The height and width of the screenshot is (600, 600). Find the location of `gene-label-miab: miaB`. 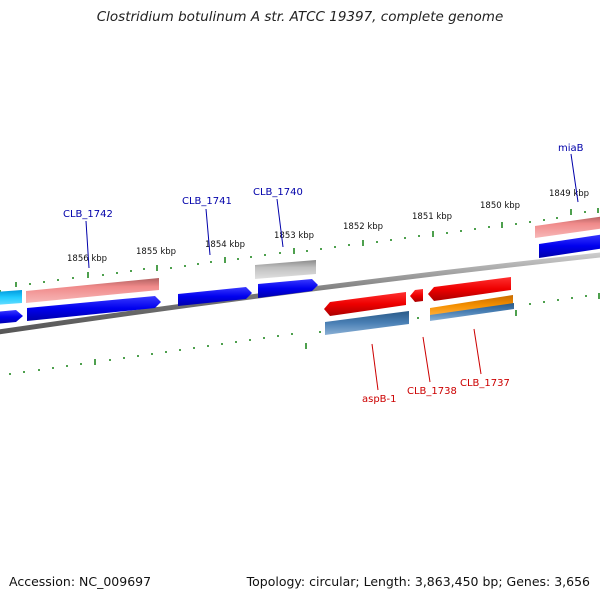

gene-label-miab: miaB is located at coordinates (571, 148).